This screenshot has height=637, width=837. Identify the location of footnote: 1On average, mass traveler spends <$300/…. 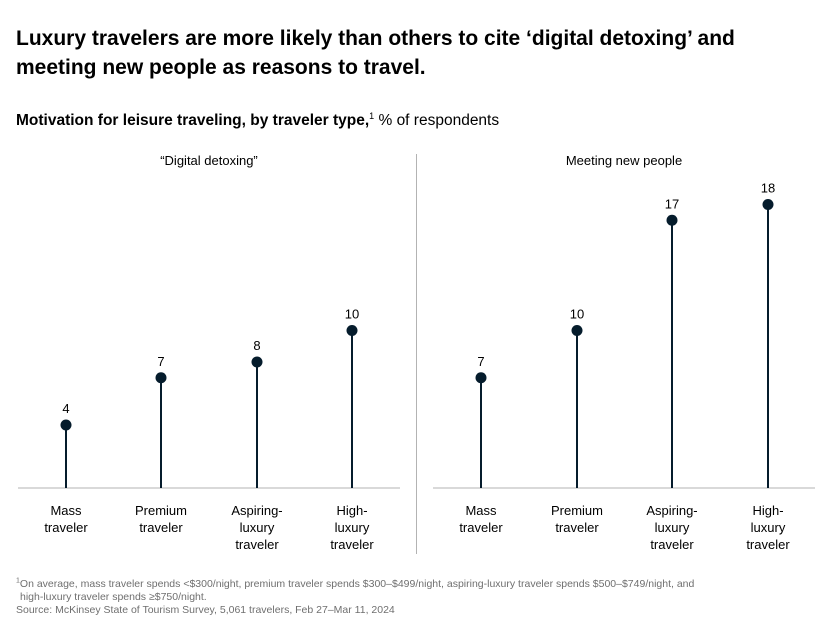
(416, 597).